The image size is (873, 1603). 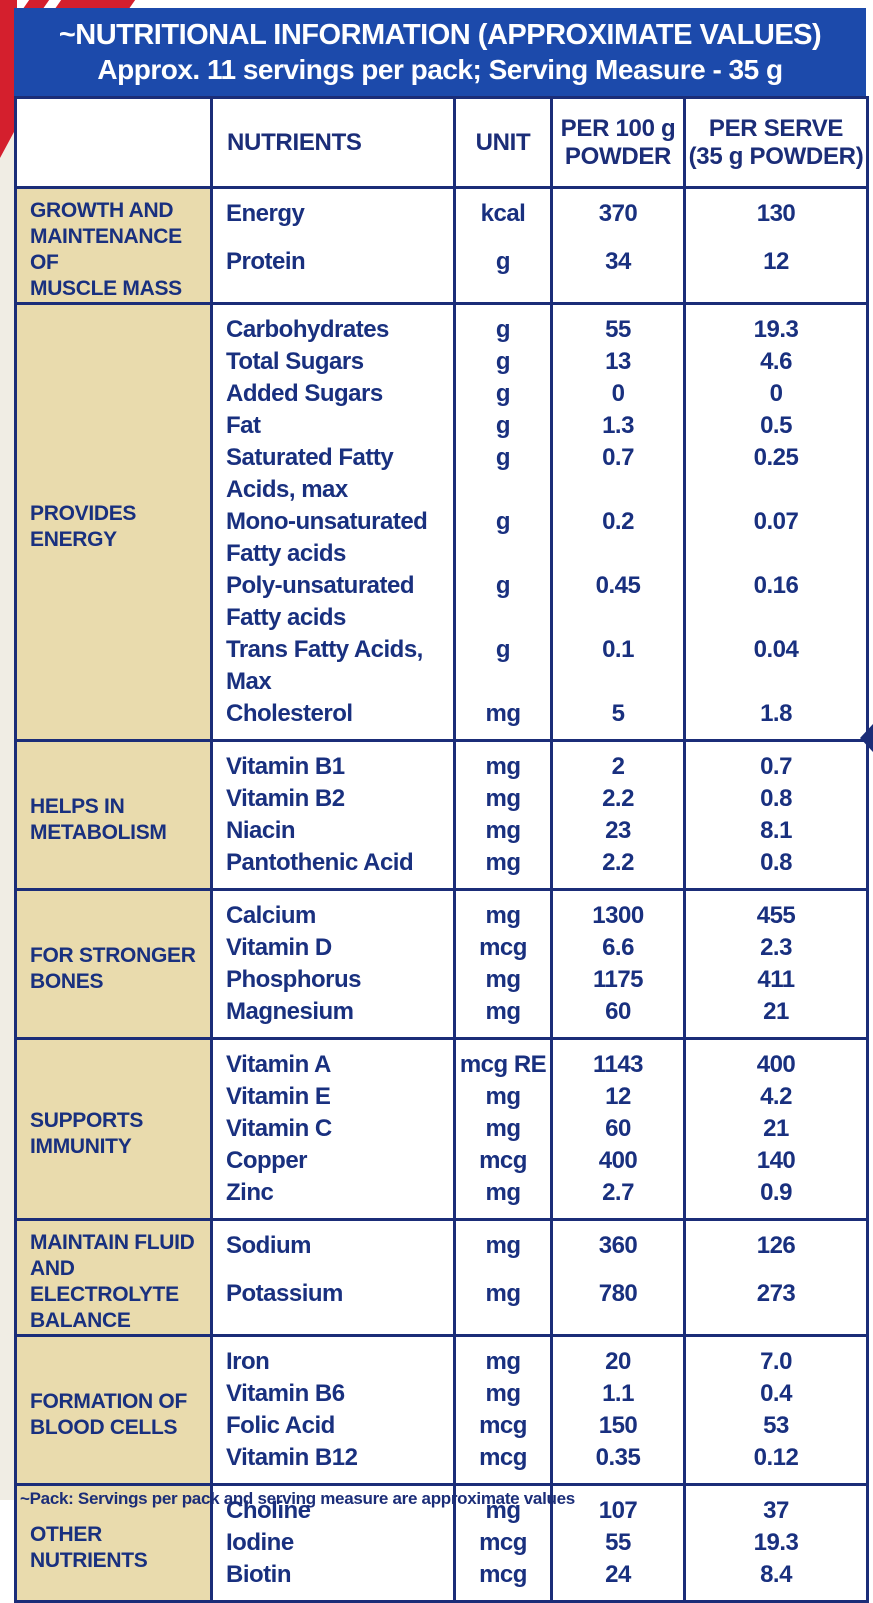 What do you see at coordinates (332, 1097) in the screenshot?
I see `cell-name: Vitamin E` at bounding box center [332, 1097].